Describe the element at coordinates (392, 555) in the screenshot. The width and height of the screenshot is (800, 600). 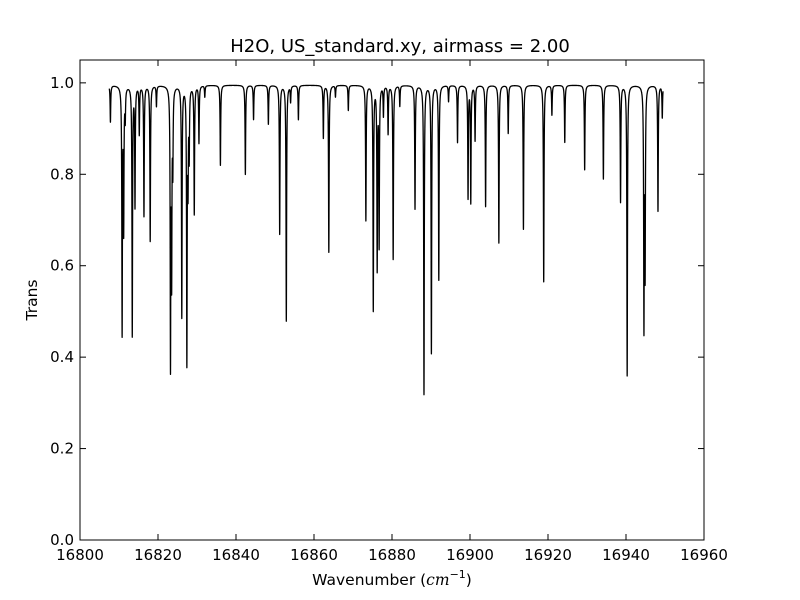
I see `x-tick-label: 16880` at that location.